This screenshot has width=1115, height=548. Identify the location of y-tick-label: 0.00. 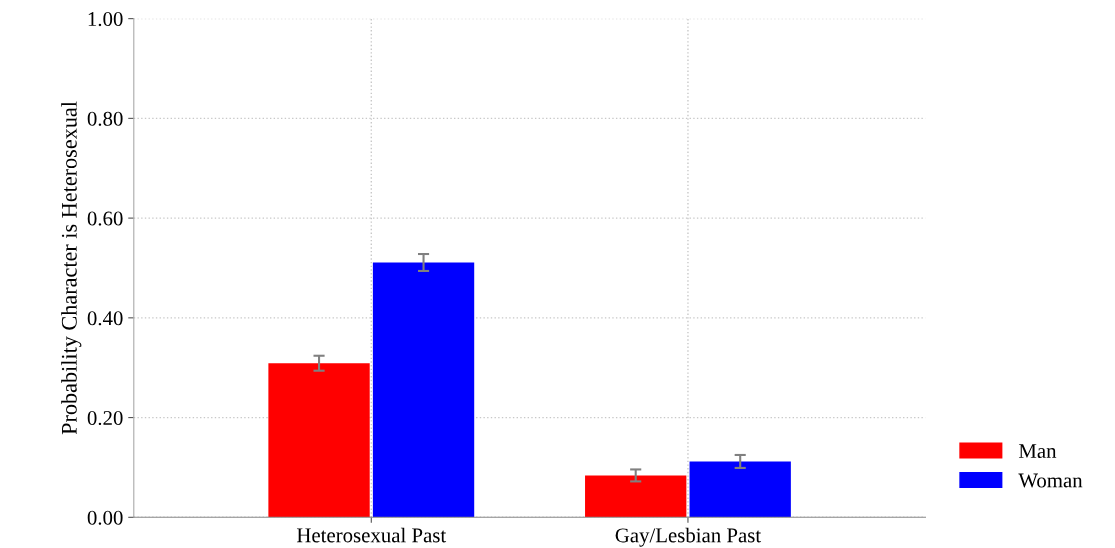
(105, 517).